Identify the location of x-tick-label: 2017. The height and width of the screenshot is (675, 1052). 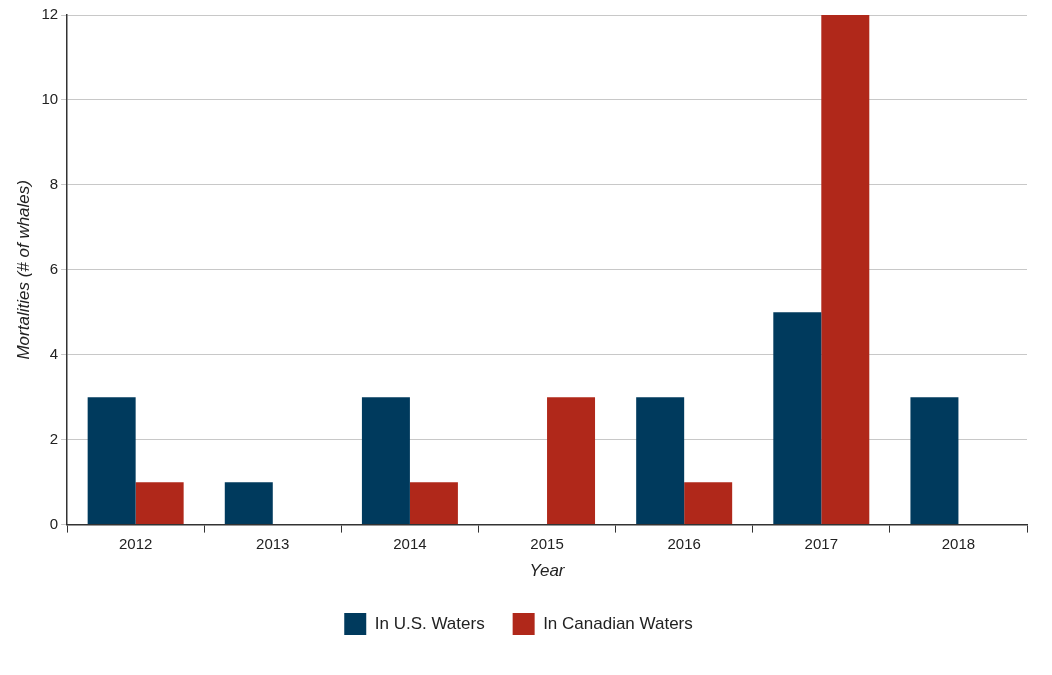
(821, 543).